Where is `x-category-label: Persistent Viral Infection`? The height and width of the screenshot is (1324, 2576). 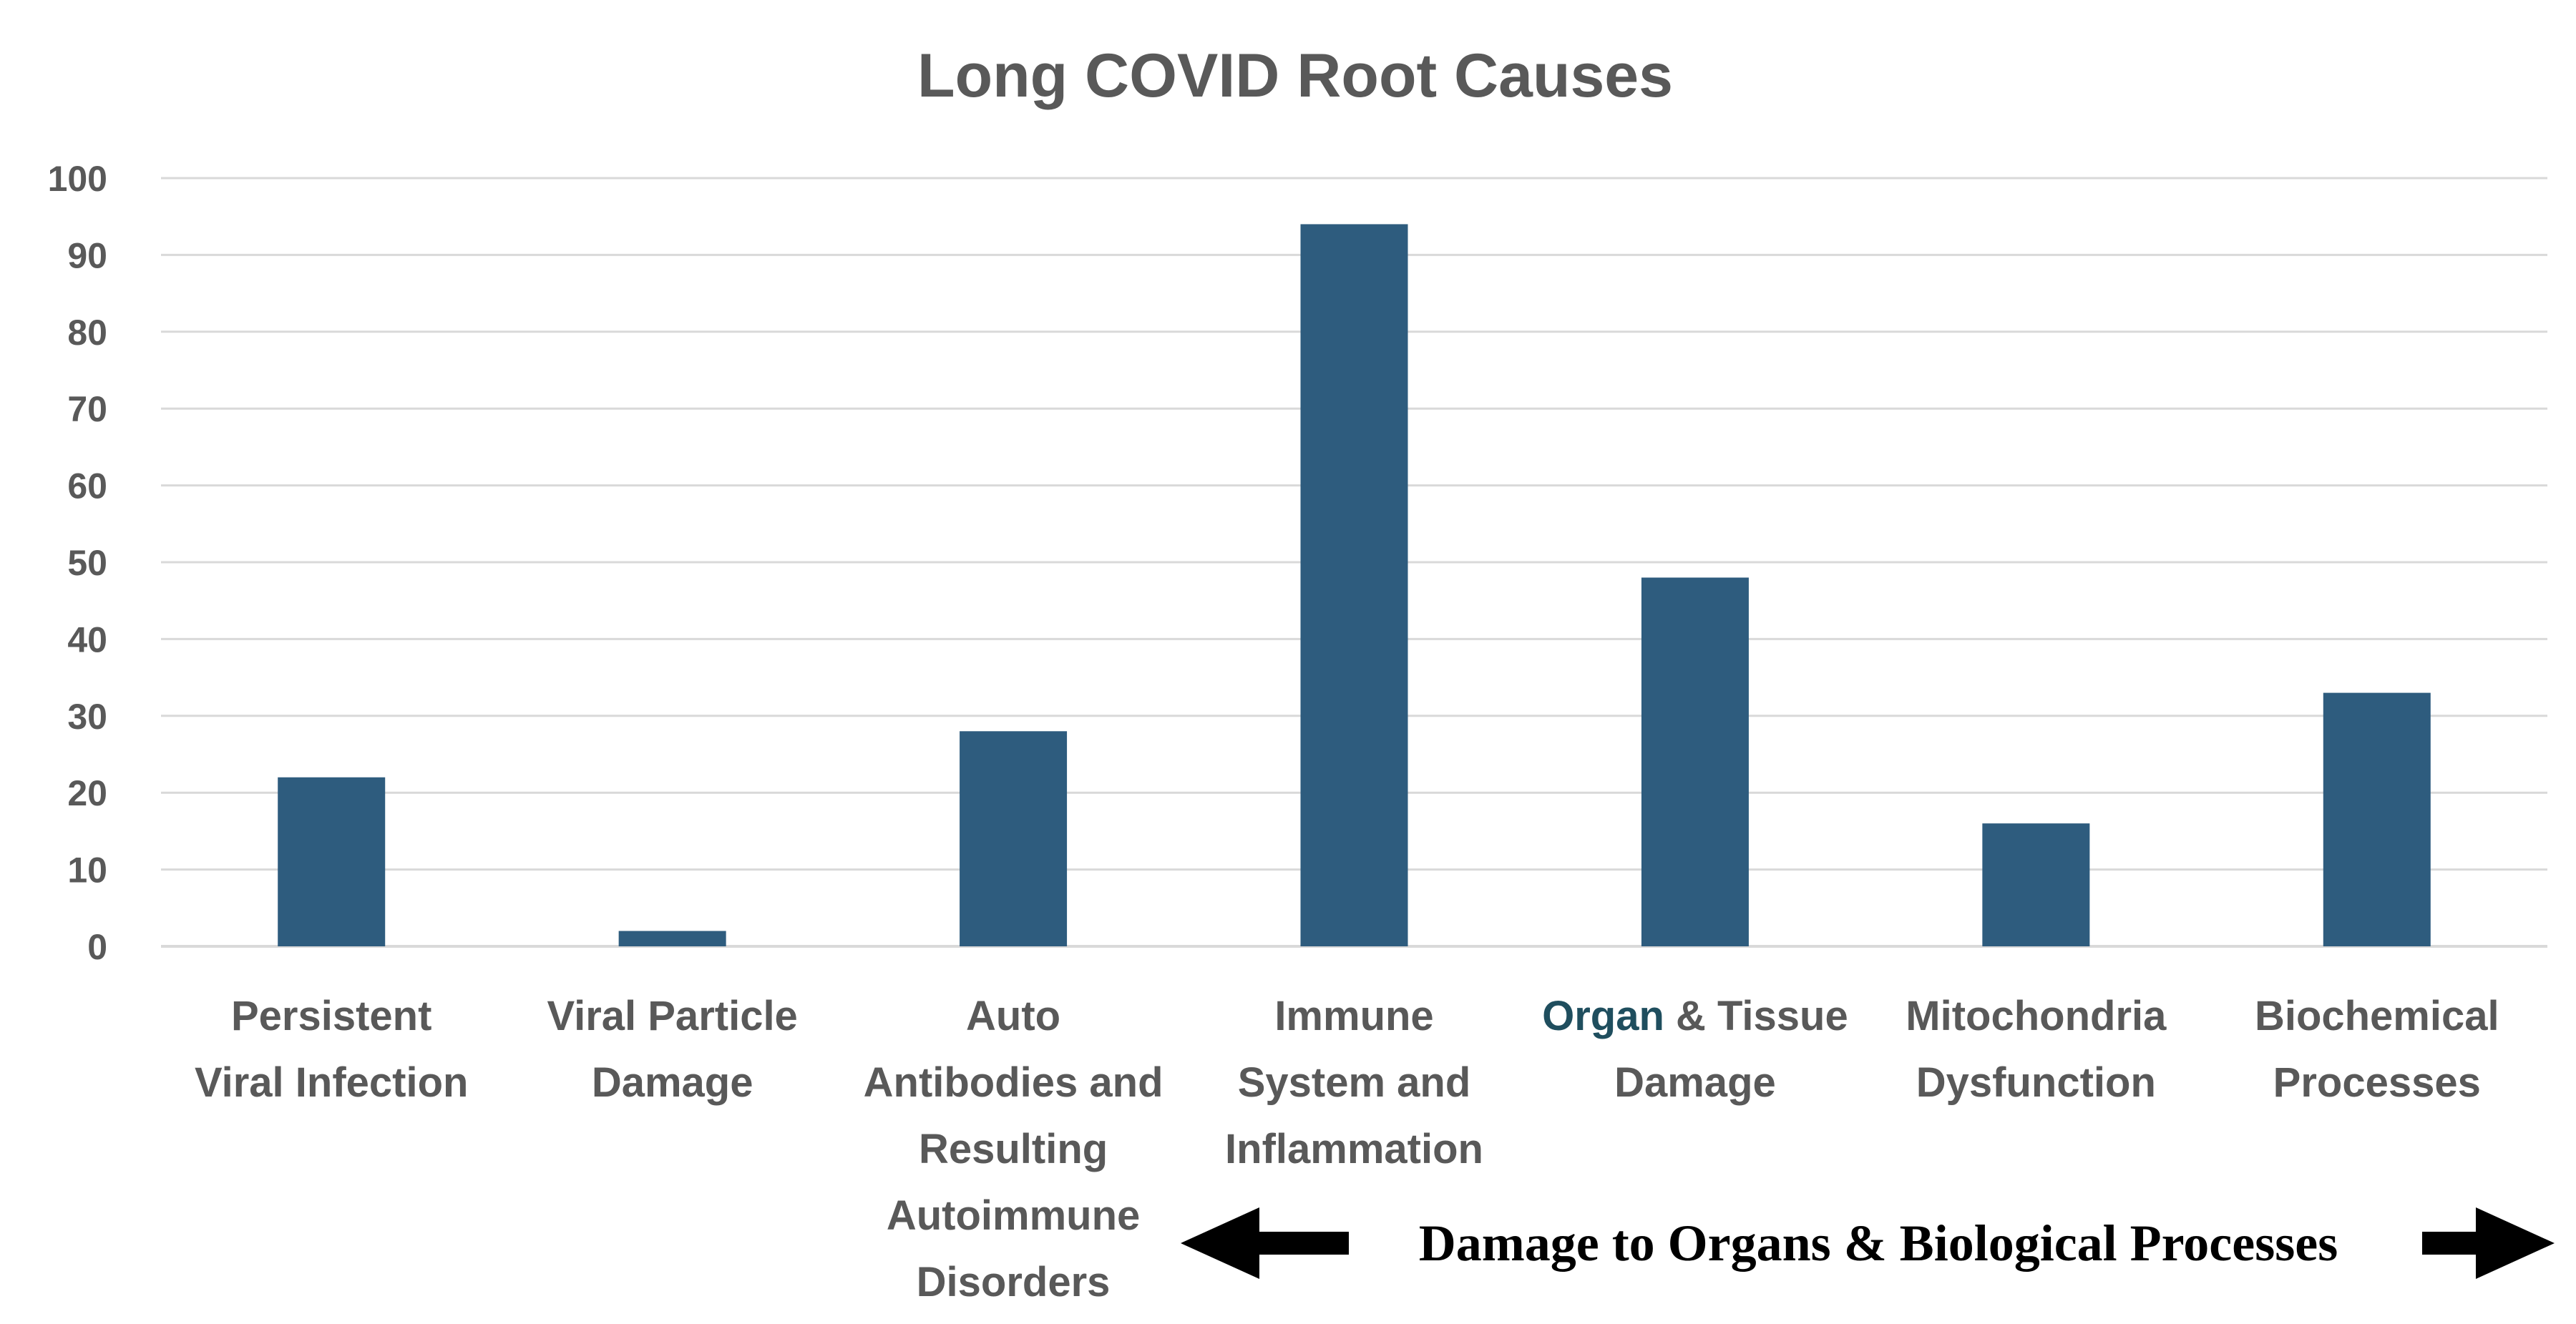
x-category-label: Persistent Viral Infection is located at coordinates (331, 1049).